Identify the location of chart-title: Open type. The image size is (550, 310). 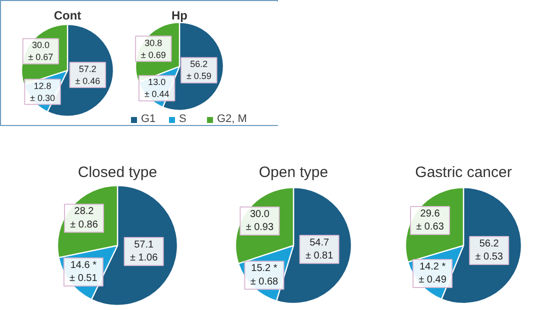
(293, 172).